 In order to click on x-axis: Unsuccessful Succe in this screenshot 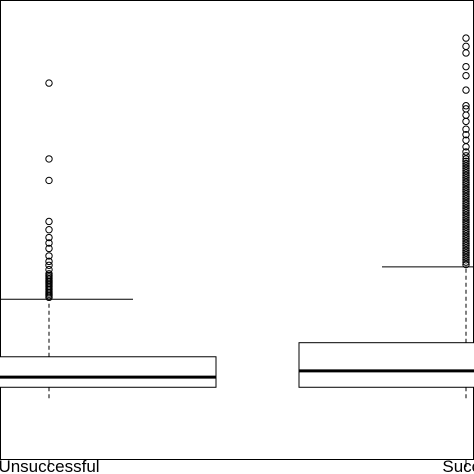, I will do `click(237, 465)`.